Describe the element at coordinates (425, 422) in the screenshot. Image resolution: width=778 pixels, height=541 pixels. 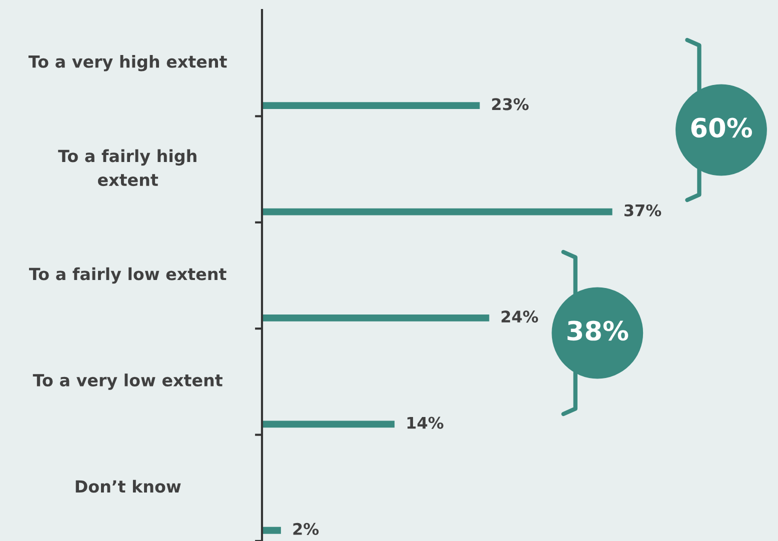
I see `data-label: 14%` at that location.